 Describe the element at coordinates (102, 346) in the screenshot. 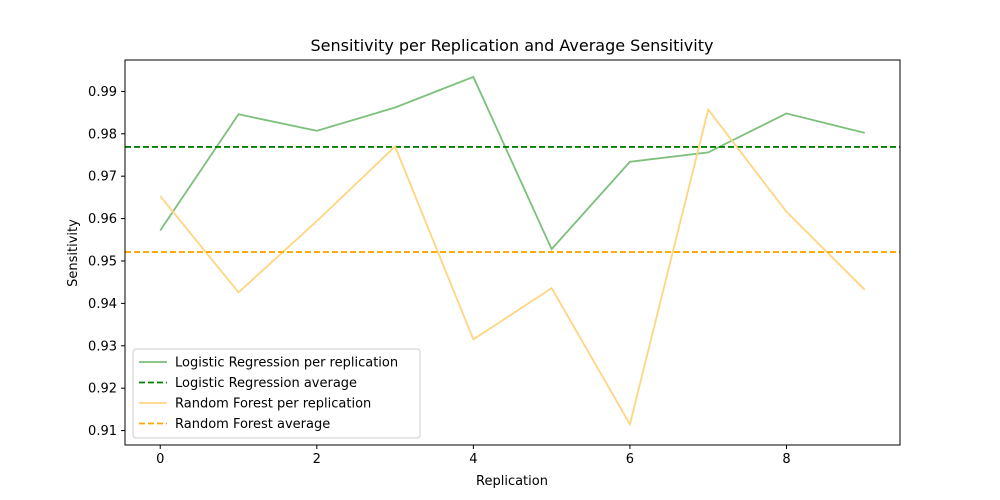

I see `y-tick-label: 0.93` at that location.